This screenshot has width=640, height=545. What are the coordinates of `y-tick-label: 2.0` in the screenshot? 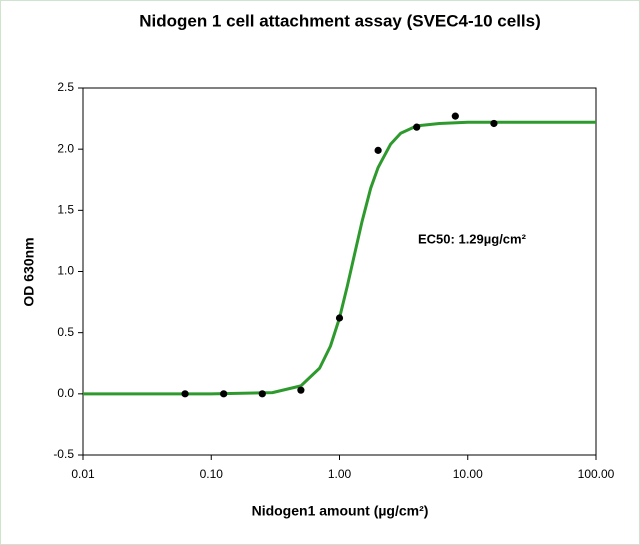 It's located at (65, 148).